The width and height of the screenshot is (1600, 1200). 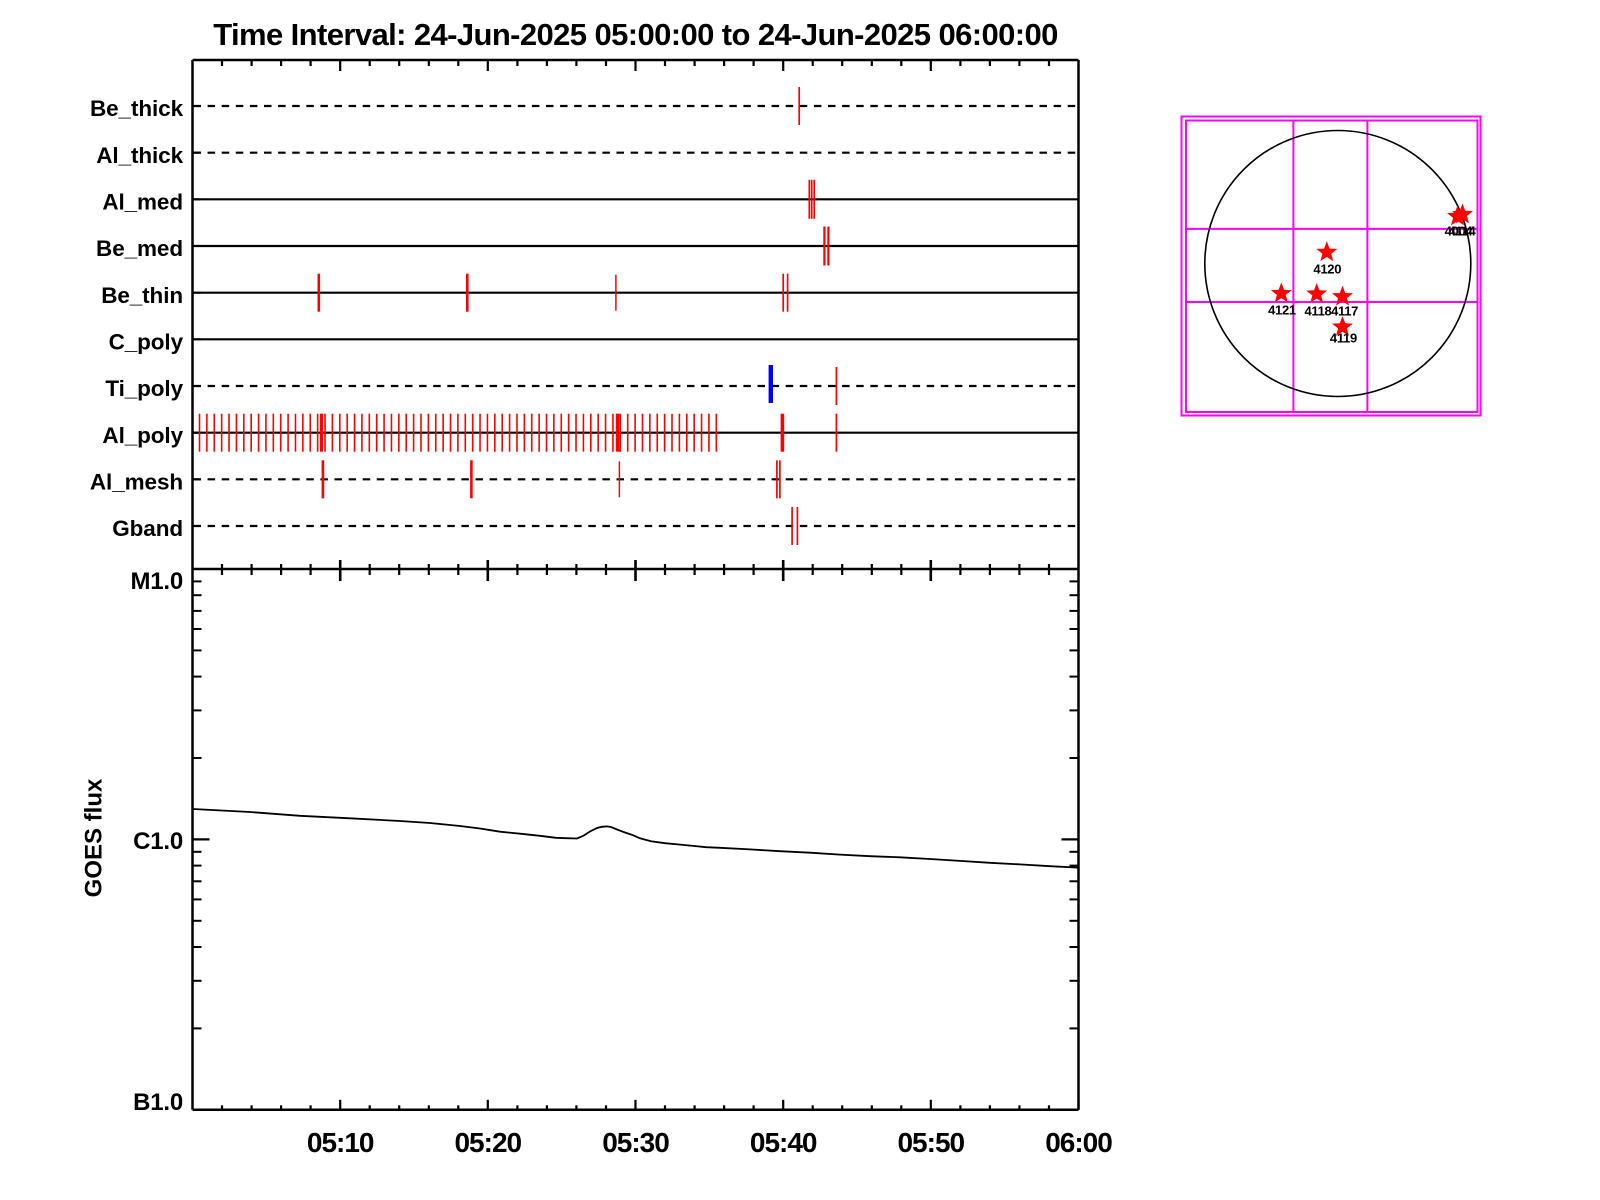 What do you see at coordinates (635, 1142) in the screenshot?
I see `svg-text: 05:30` at bounding box center [635, 1142].